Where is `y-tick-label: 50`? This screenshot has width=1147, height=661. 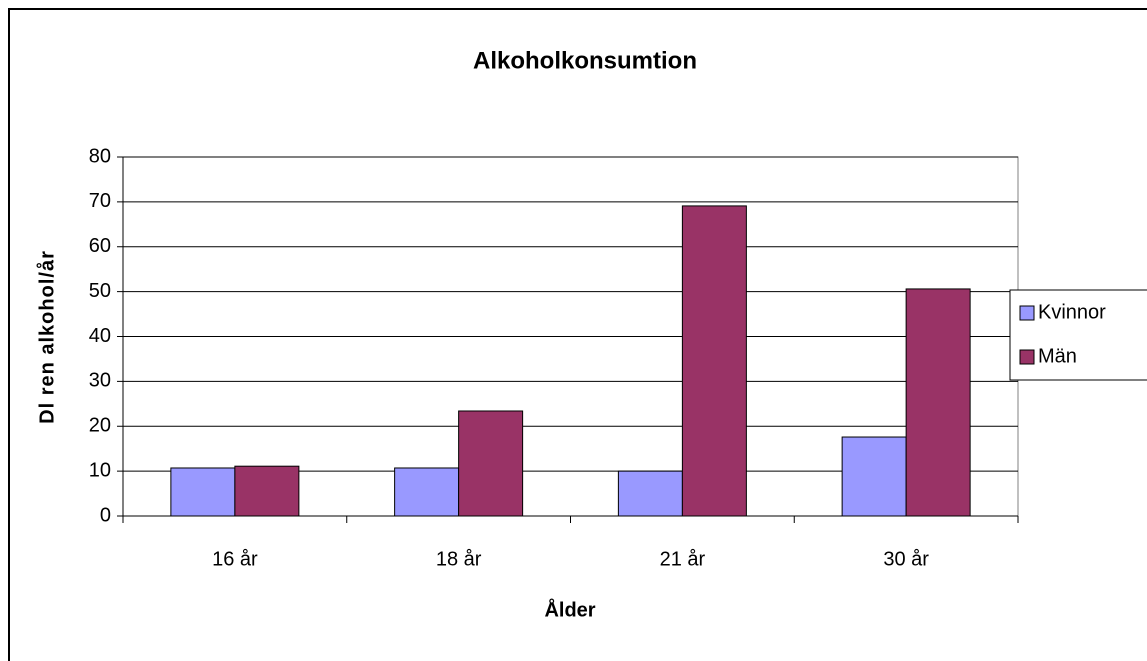 y-tick-label: 50 is located at coordinates (100, 291).